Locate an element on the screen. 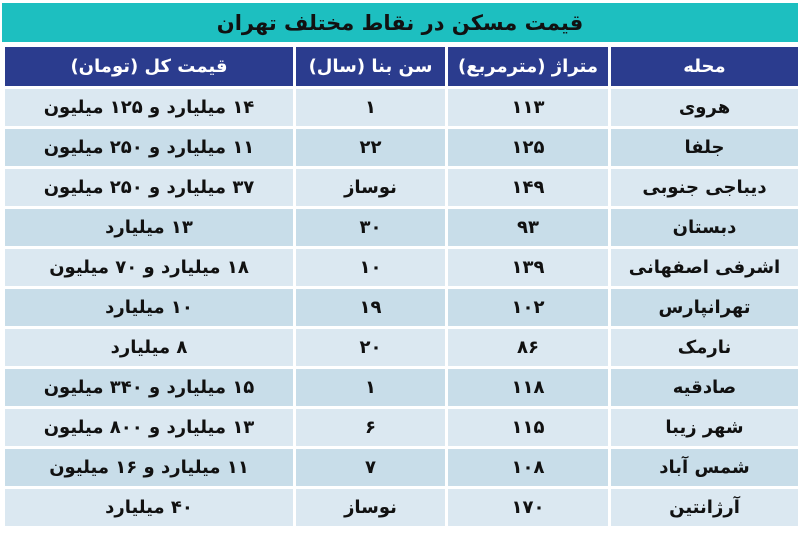 Image resolution: width=800 pixels, height=559 pixels. table-row: دبستان ۹۳ ۳۰ ۱۳ میلیارد is located at coordinates (401, 227).